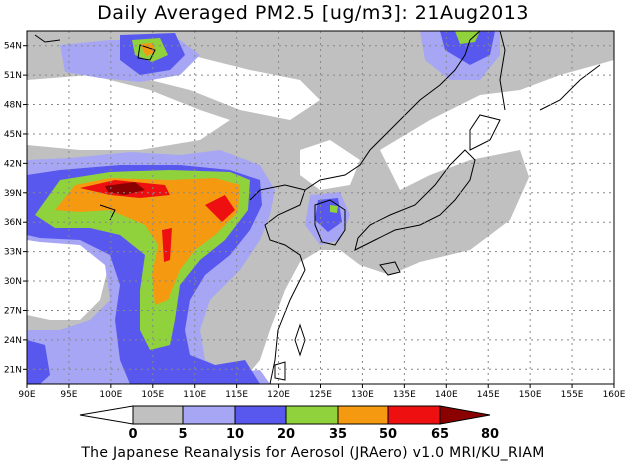  I want to click on lat-tick-label: 42N, so click(13, 164).